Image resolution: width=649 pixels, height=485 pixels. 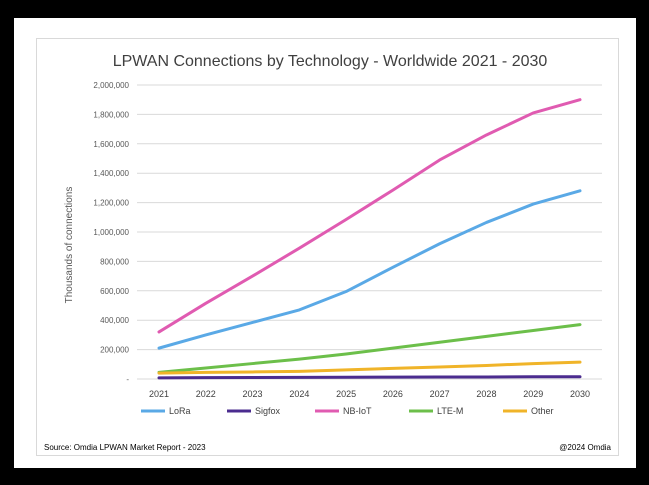 I want to click on legend: LoRa Sigfox NB-IoT LTE-M Other, so click(x=347, y=411).